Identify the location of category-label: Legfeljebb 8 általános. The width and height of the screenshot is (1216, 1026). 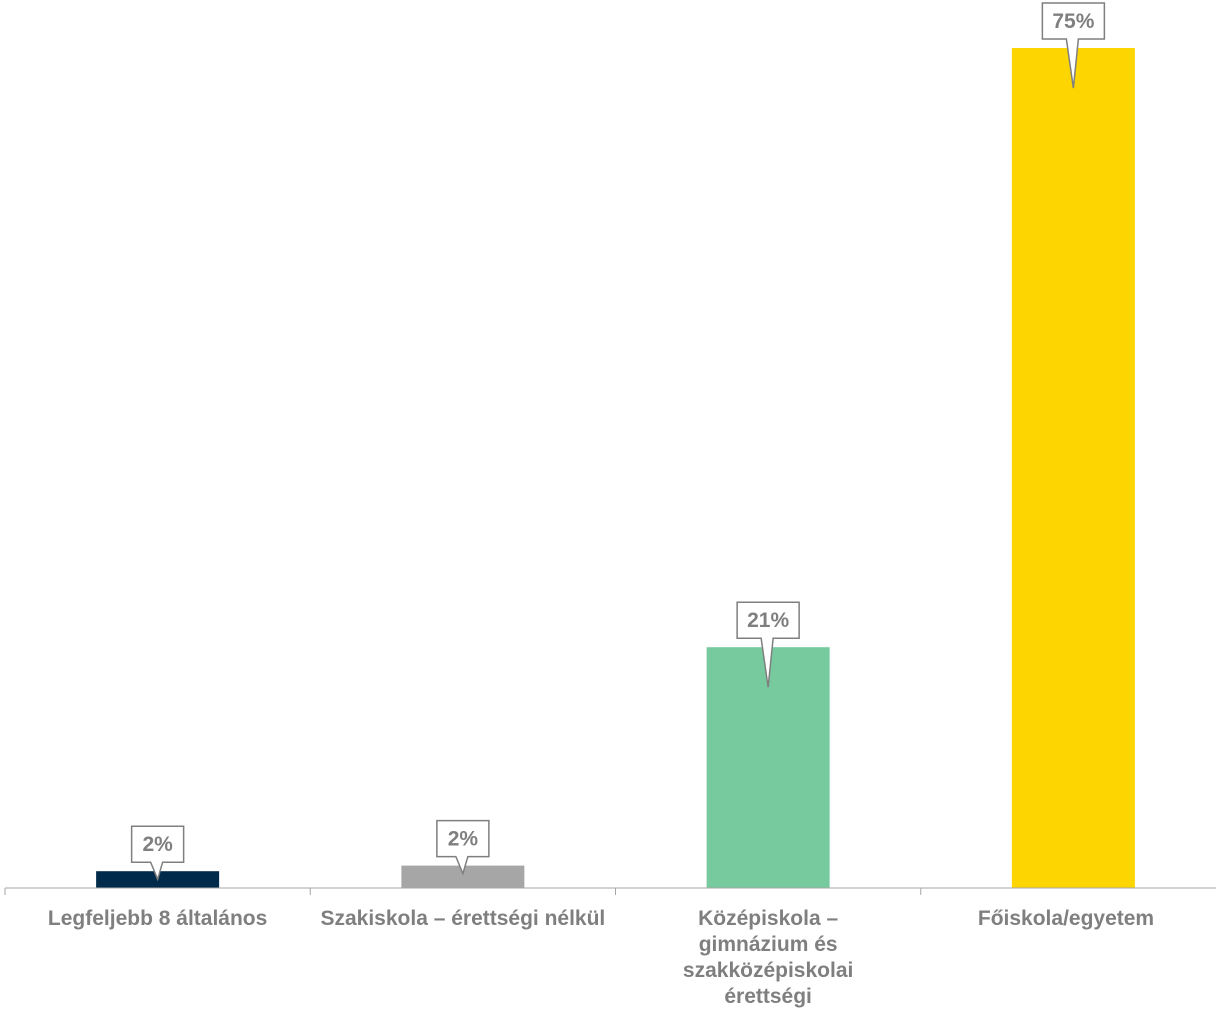
(157, 918).